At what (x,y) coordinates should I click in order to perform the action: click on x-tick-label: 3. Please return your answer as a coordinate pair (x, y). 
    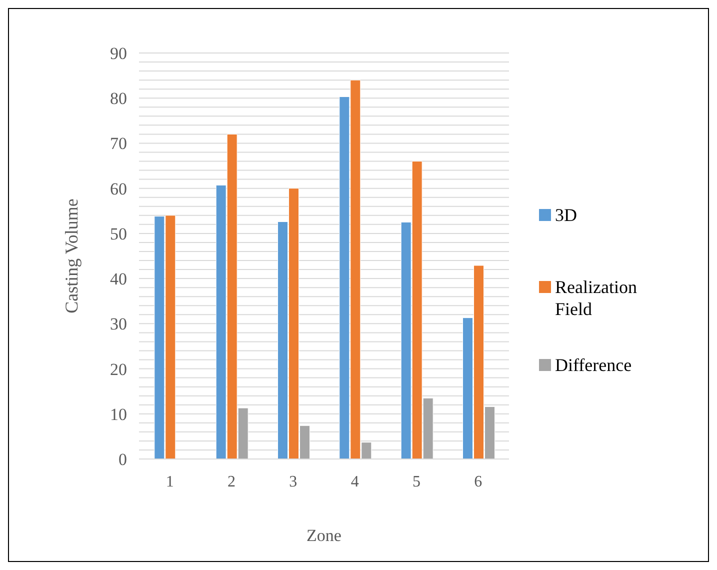
    Looking at the image, I should click on (293, 481).